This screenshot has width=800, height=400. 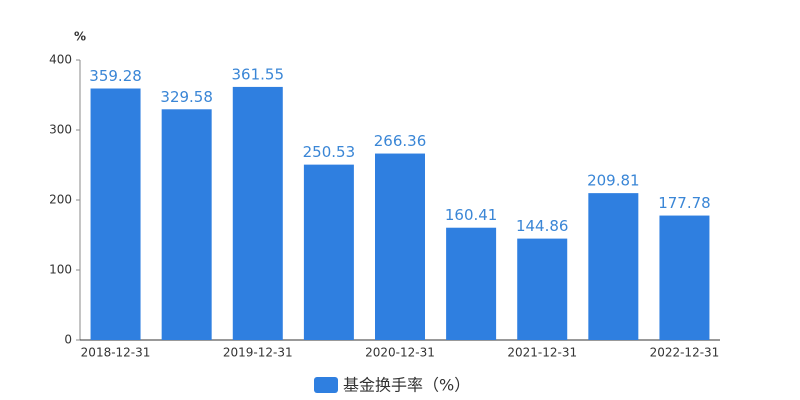 I want to click on value-label: 329.58, so click(x=186, y=97).